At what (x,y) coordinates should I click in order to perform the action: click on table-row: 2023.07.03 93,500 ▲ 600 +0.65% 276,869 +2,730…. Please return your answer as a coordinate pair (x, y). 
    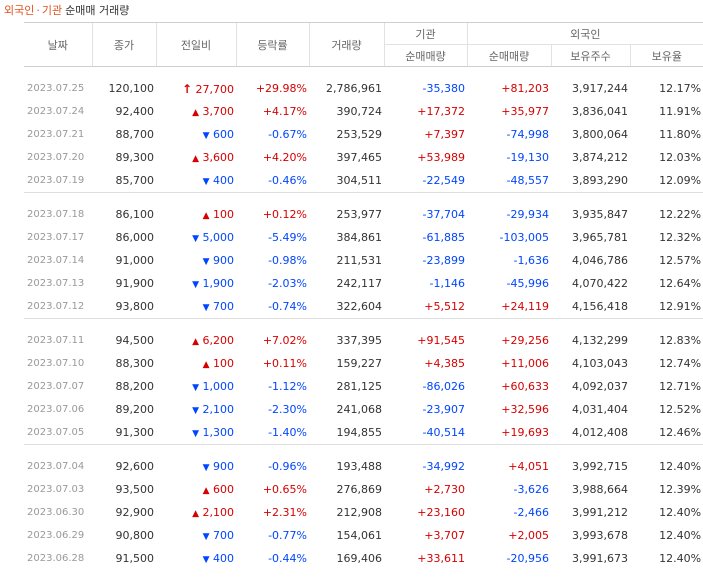
    Looking at the image, I should click on (363, 489).